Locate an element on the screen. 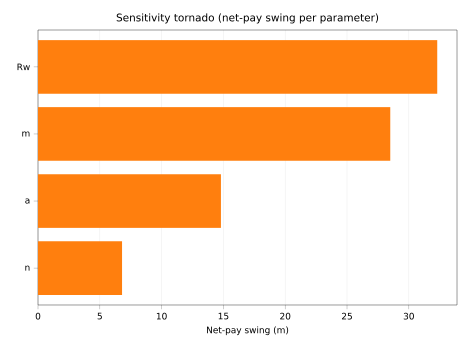 The height and width of the screenshot is (354, 465). chart-title: Sensitivity tornado (net-pay swing per parameter) is located at coordinates (247, 18).